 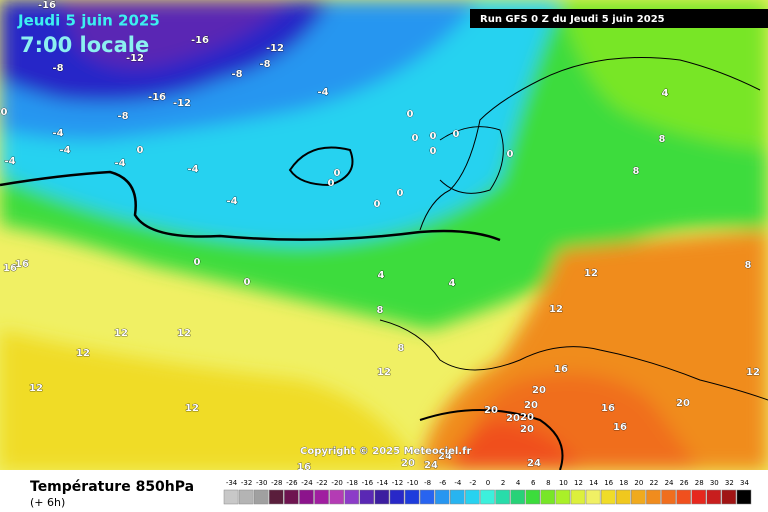 What do you see at coordinates (88, 21) in the screenshot?
I see `date: Jeudi 5 juin 2025` at bounding box center [88, 21].